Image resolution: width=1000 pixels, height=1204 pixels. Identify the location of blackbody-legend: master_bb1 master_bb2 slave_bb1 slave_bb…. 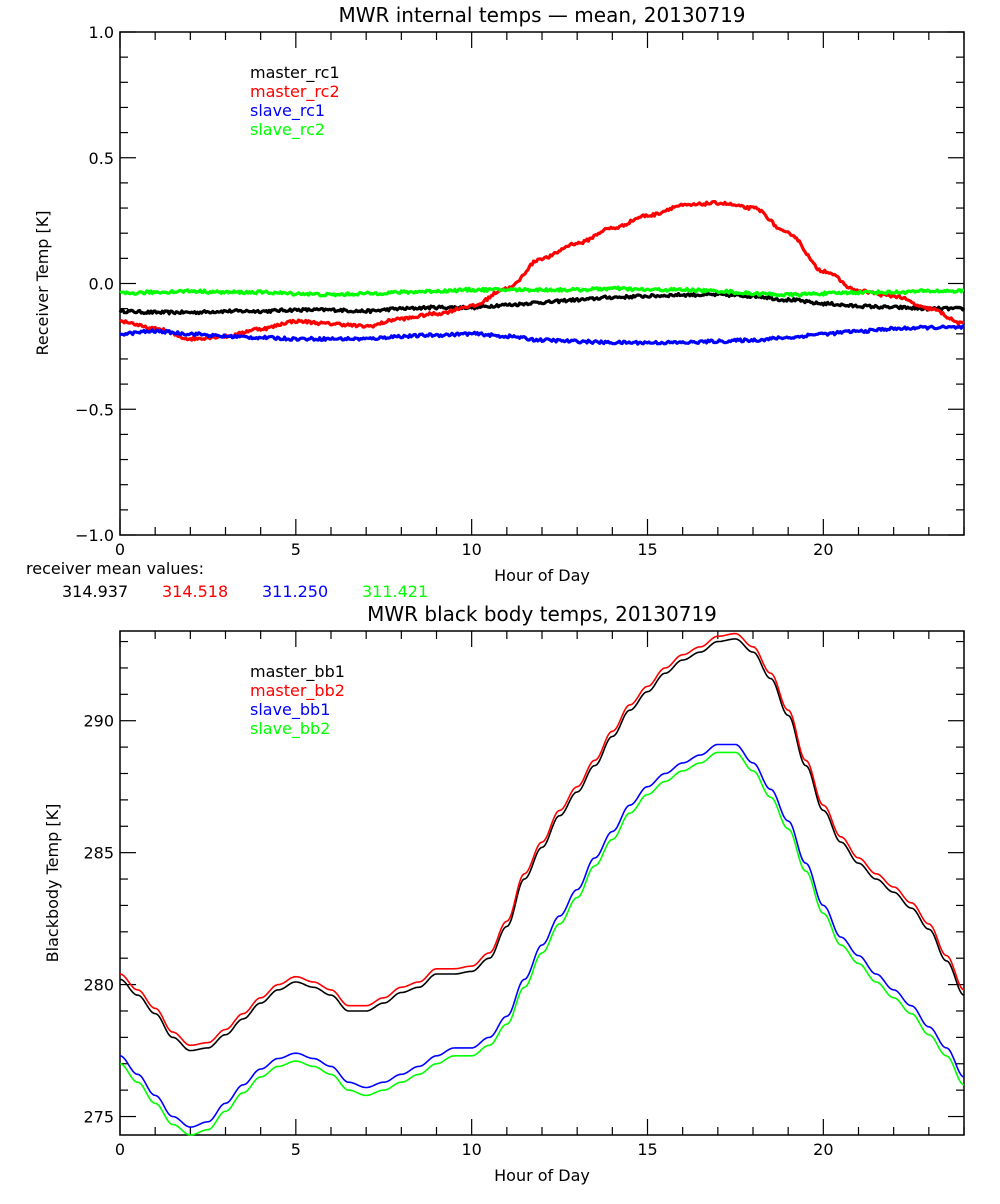
(297, 700).